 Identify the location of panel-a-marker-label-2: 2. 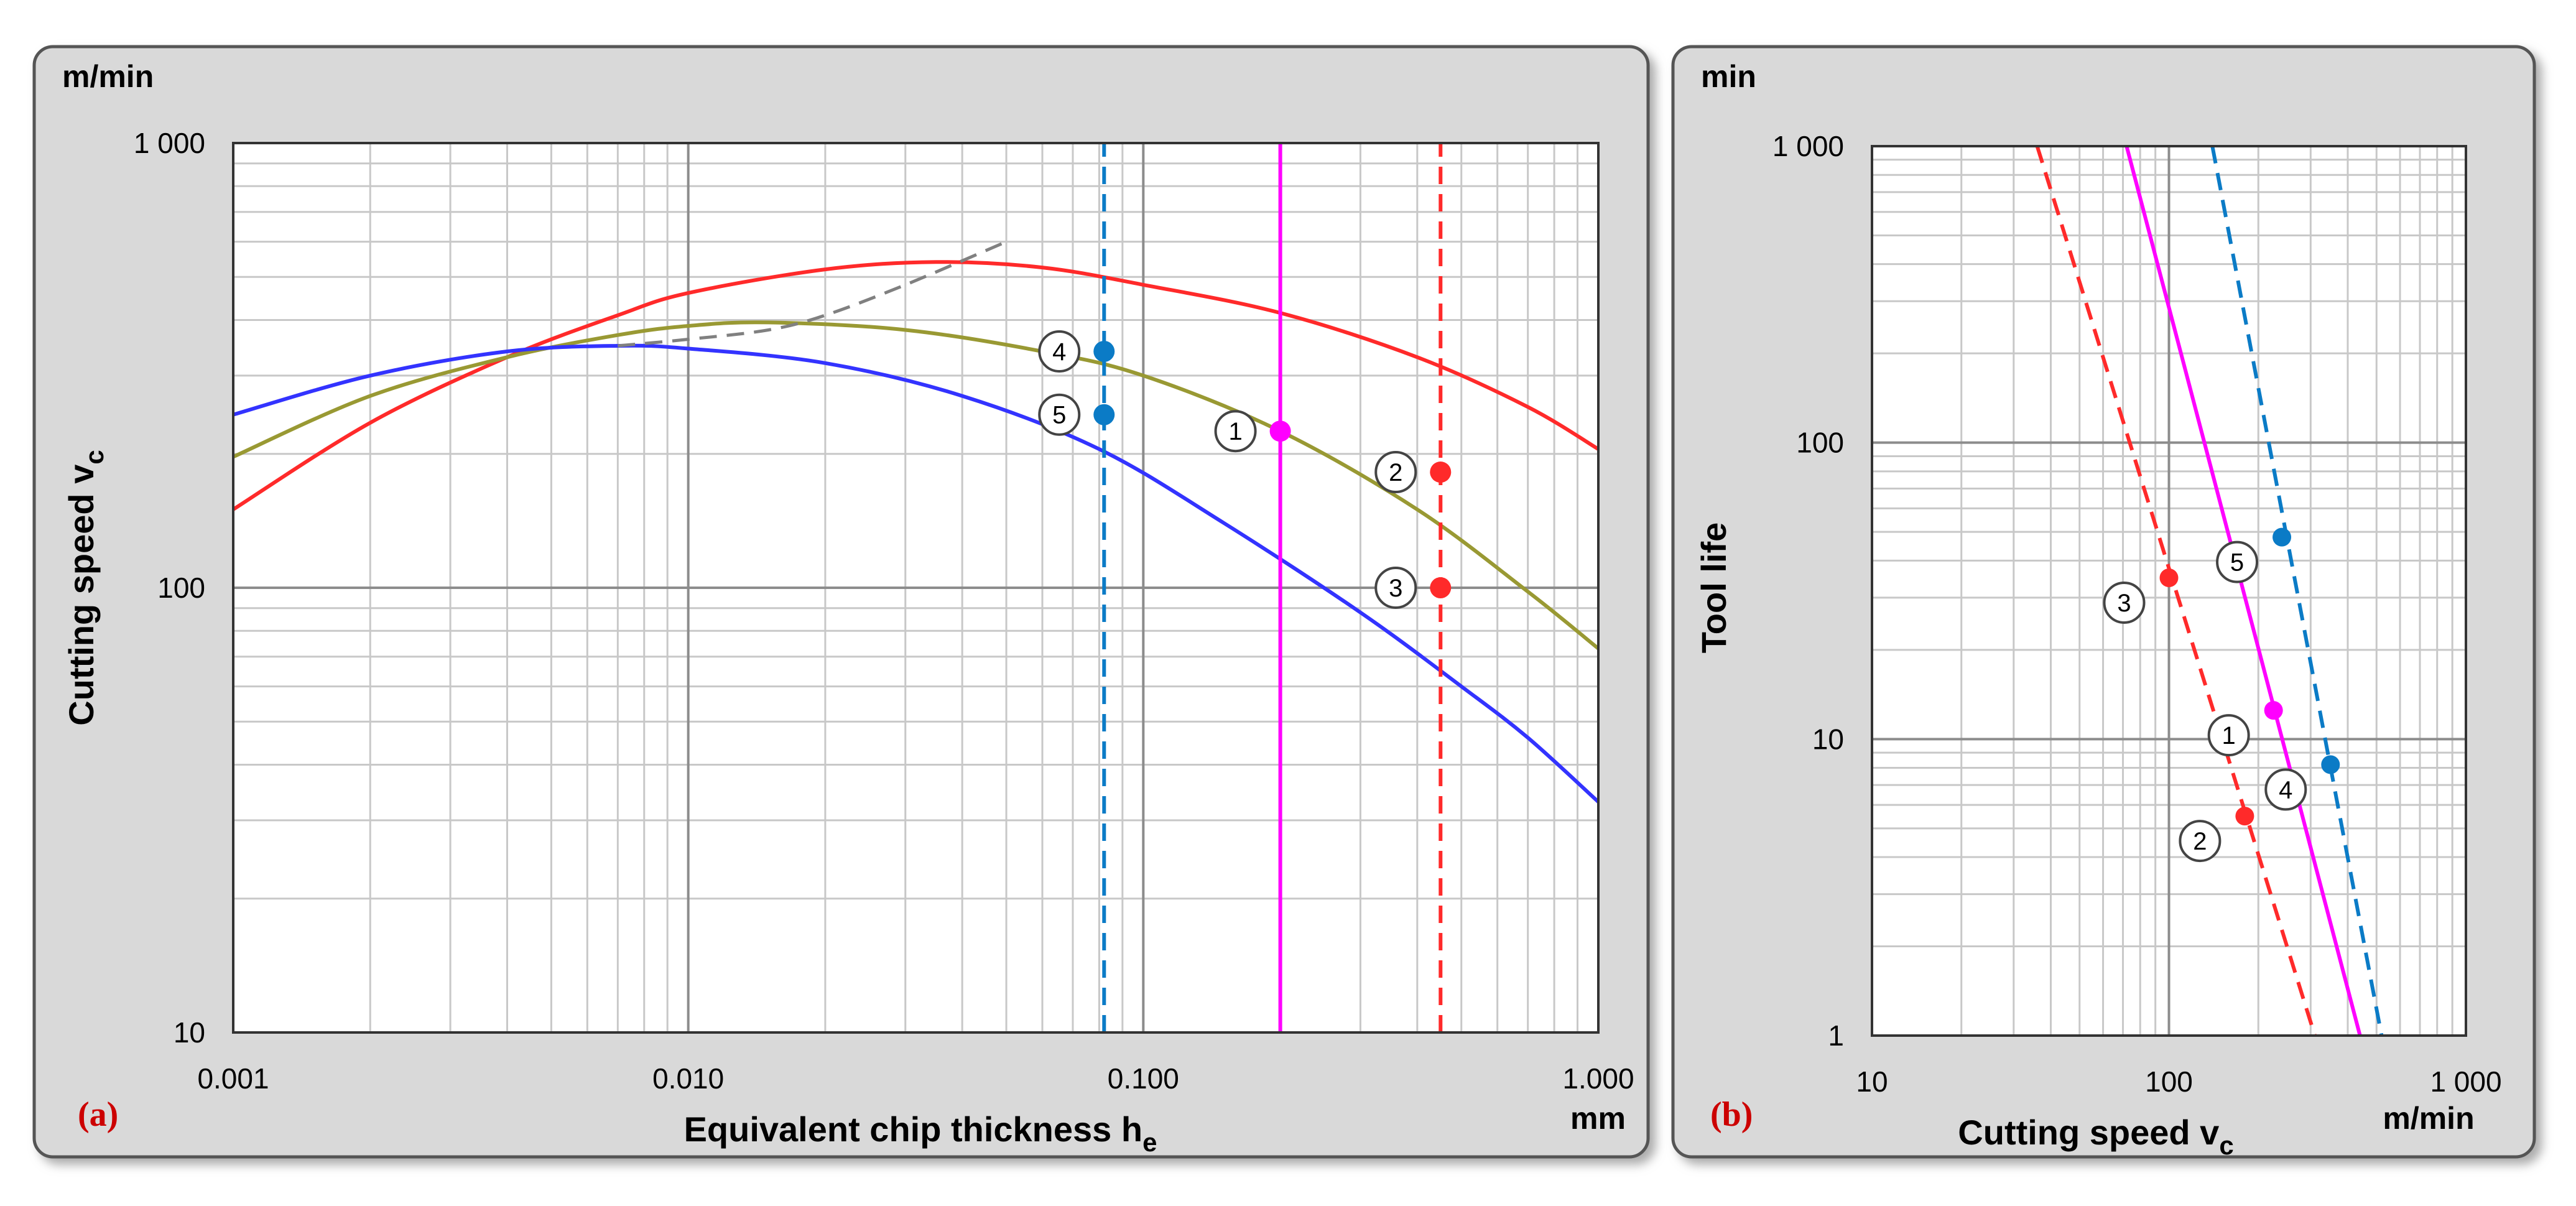
(1396, 473).